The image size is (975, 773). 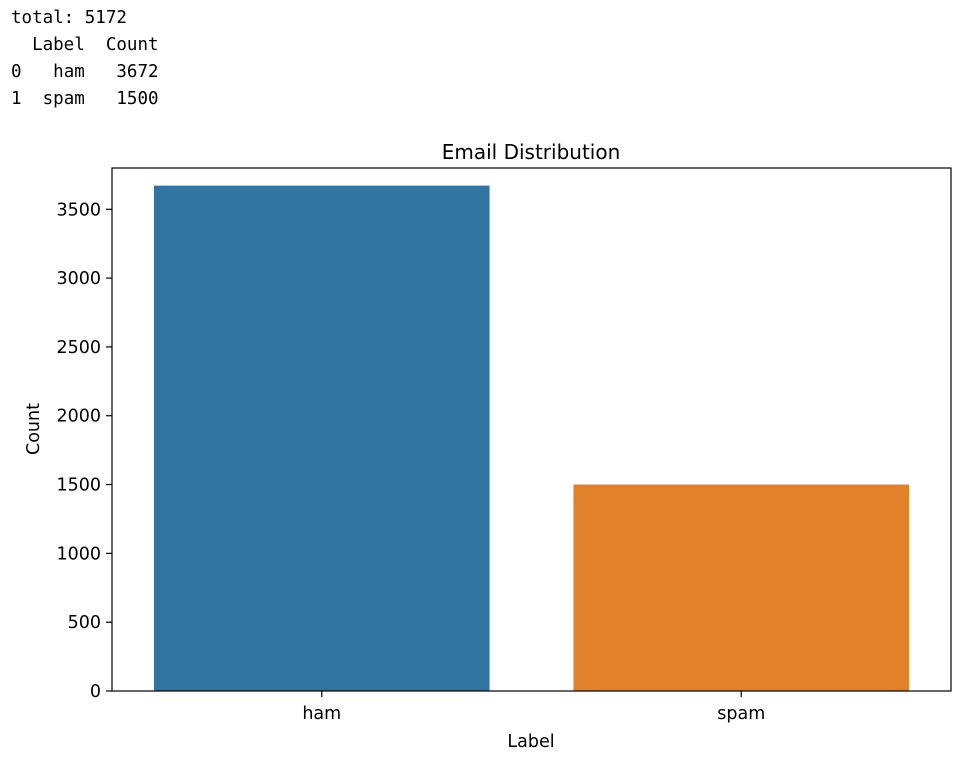 I want to click on y-tick-label: 1500, so click(x=78, y=486).